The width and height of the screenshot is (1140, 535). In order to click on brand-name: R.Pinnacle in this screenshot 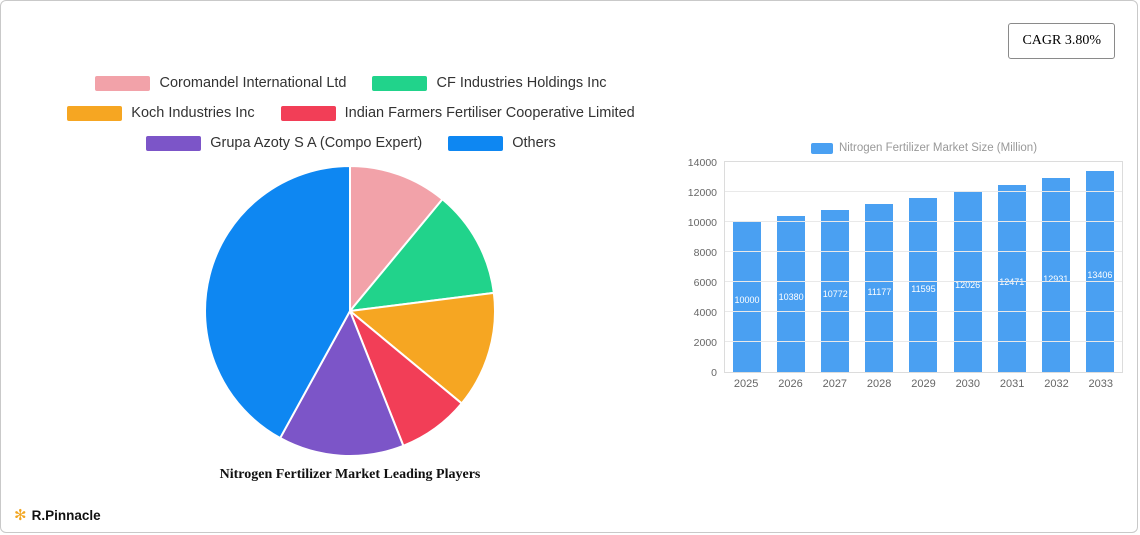, I will do `click(66, 515)`.